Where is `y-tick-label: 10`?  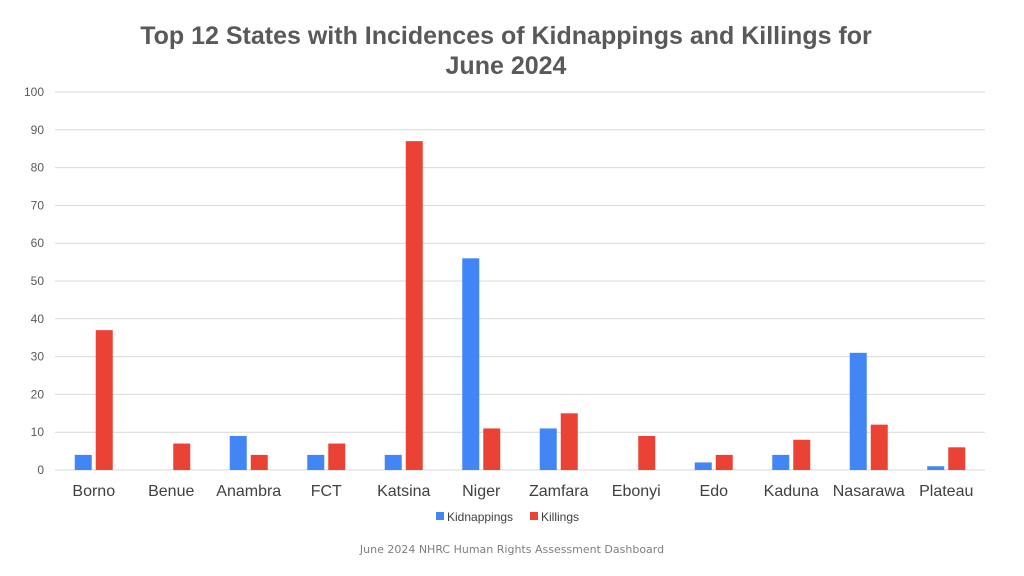
y-tick-label: 10 is located at coordinates (38, 432).